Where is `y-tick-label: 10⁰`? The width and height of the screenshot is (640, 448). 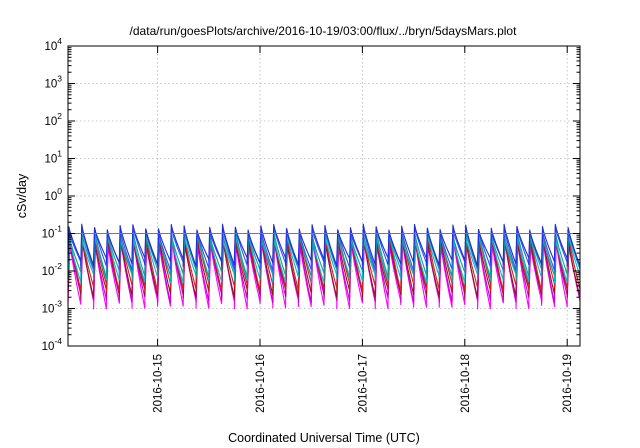
y-tick-label: 10⁰ is located at coordinates (53, 194).